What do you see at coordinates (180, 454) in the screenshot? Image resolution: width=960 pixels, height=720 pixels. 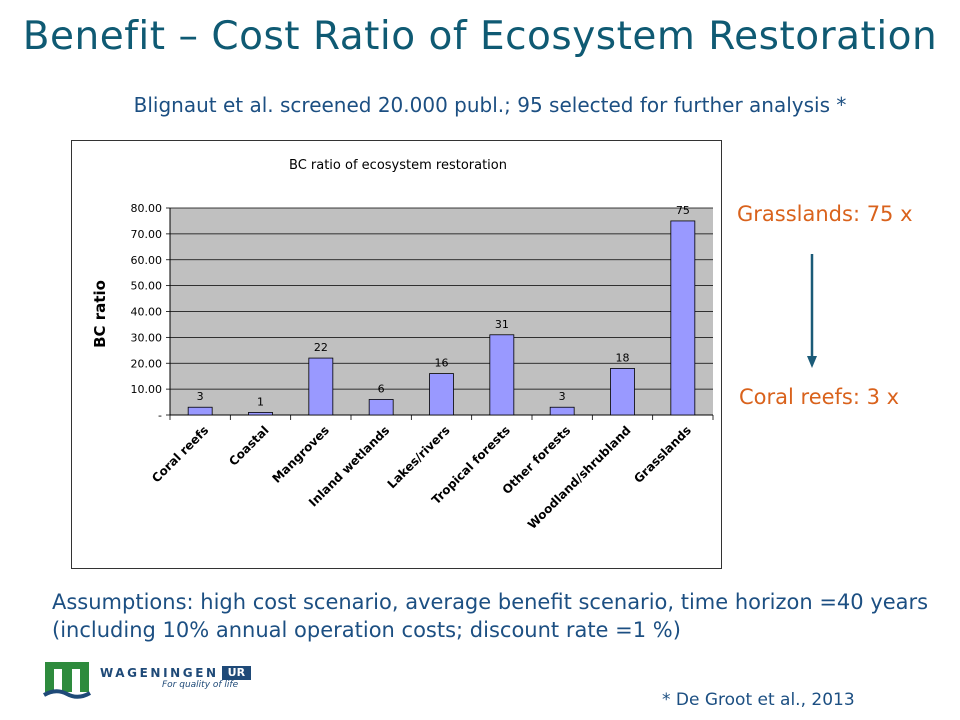 I see `x-tick-label: Coral reefs` at bounding box center [180, 454].